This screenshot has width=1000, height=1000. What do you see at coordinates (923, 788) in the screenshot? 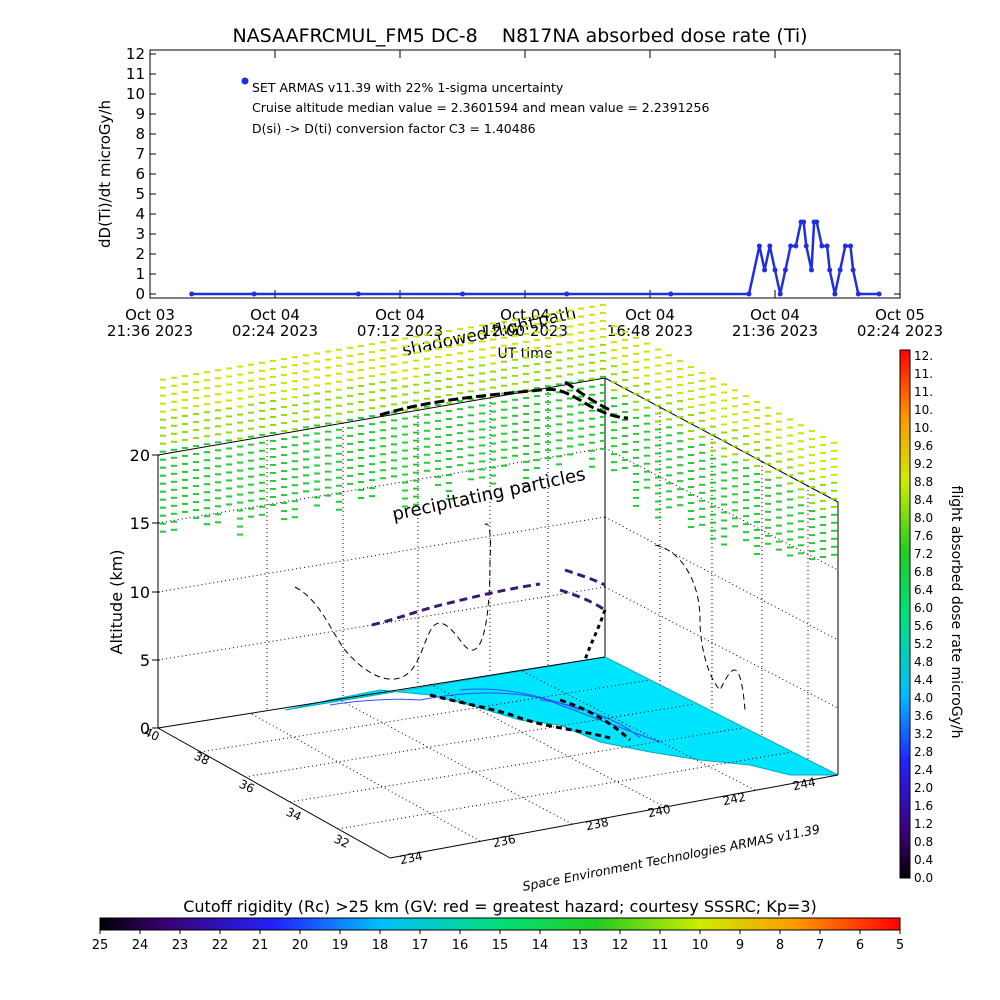
I see `right-colorbar-tick: 2.0` at bounding box center [923, 788].